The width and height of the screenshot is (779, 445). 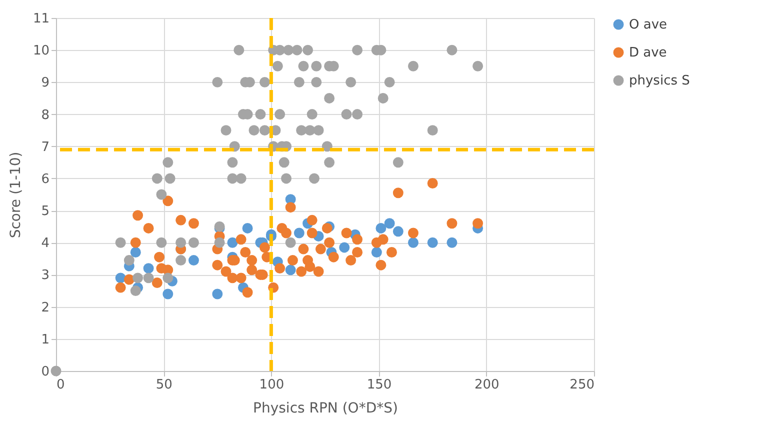 What do you see at coordinates (45, 340) in the screenshot?
I see `y-tick-label: 1` at bounding box center [45, 340].